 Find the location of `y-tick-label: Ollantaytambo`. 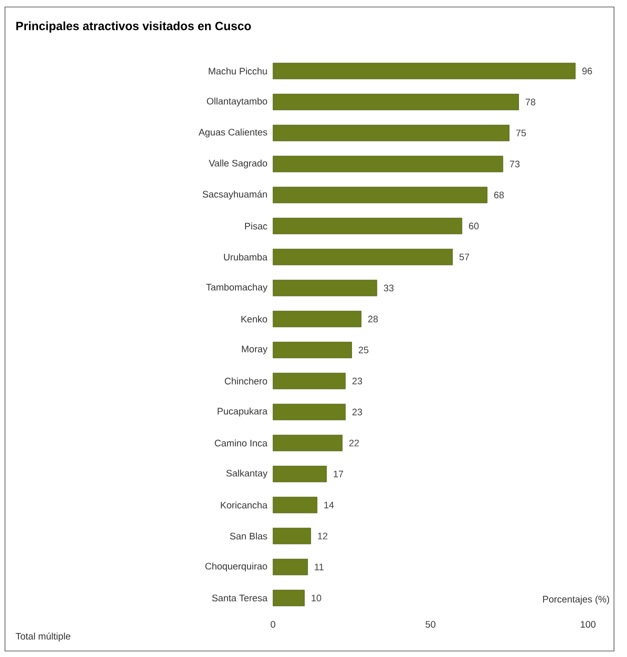

y-tick-label: Ollantaytambo is located at coordinates (237, 102).